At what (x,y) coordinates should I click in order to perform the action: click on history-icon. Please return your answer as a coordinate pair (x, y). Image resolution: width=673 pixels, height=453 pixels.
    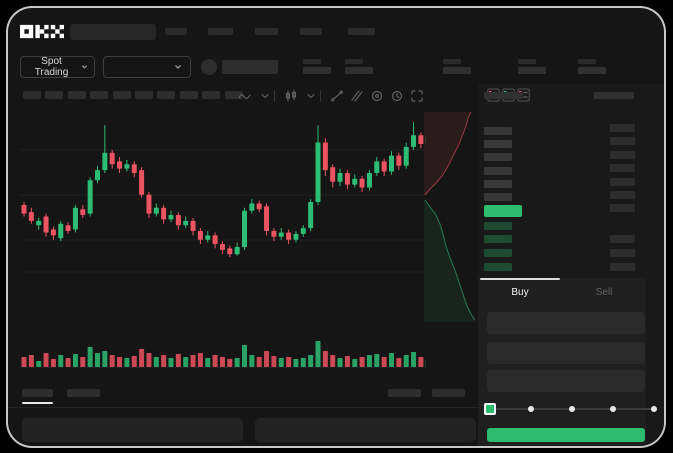
    Looking at the image, I should click on (397, 96).